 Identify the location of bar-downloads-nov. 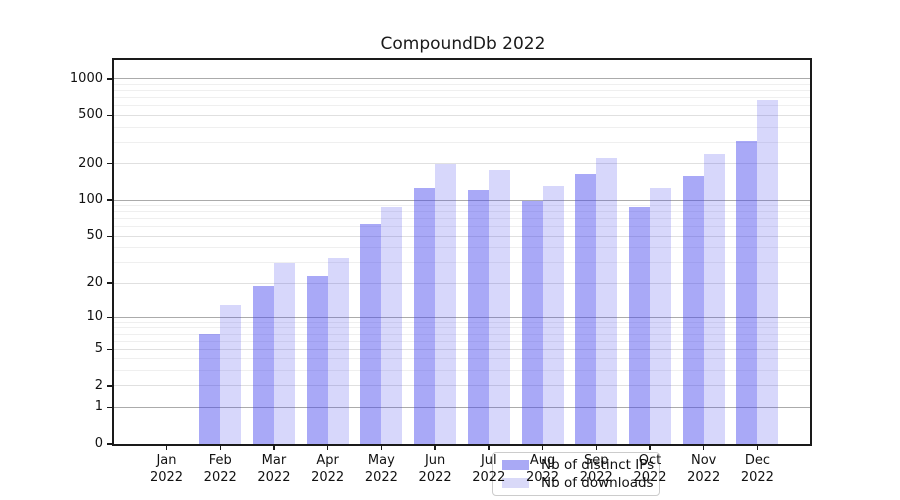
(714, 299).